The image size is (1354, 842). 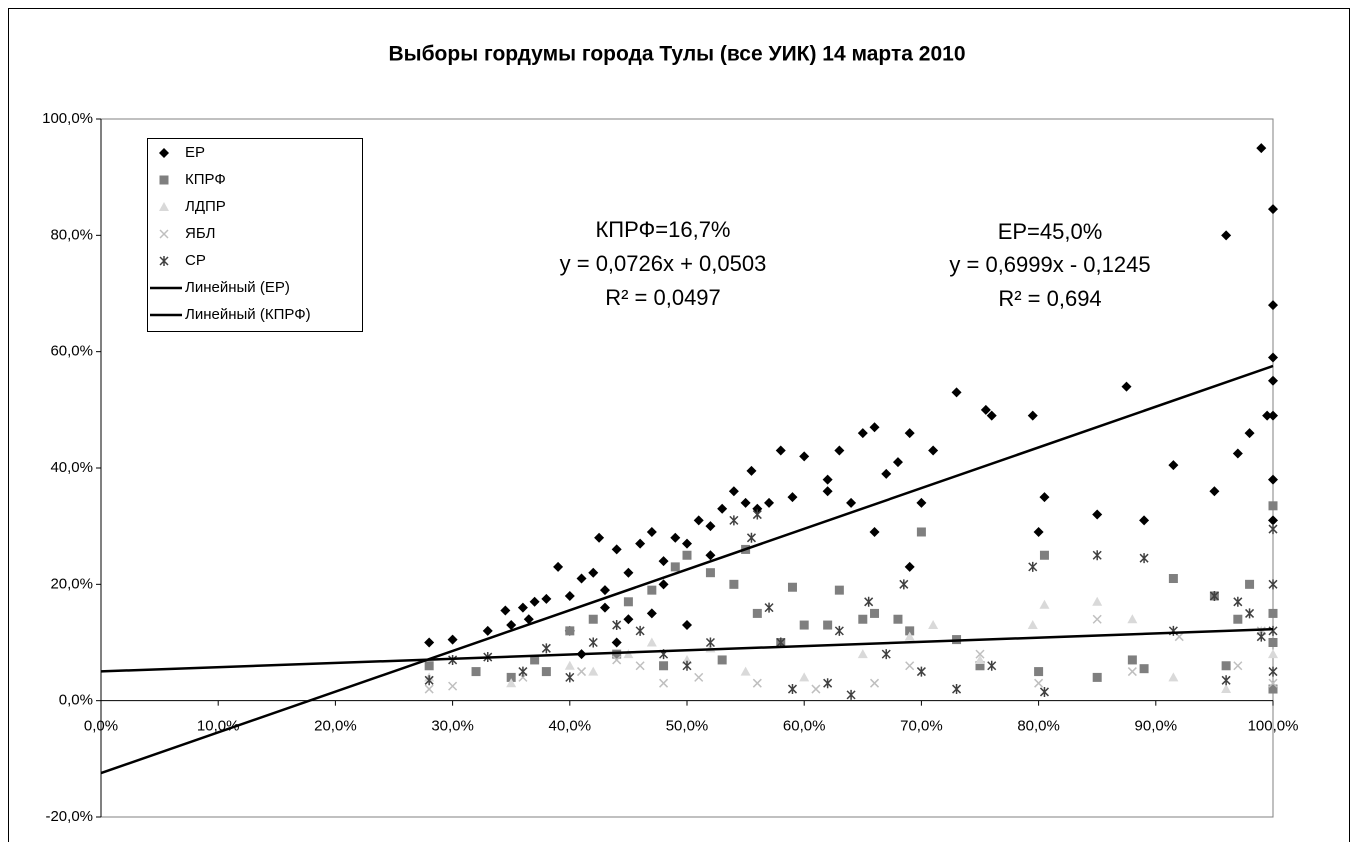 I want to click on y-tick-label: 40,0%, so click(x=71, y=467).